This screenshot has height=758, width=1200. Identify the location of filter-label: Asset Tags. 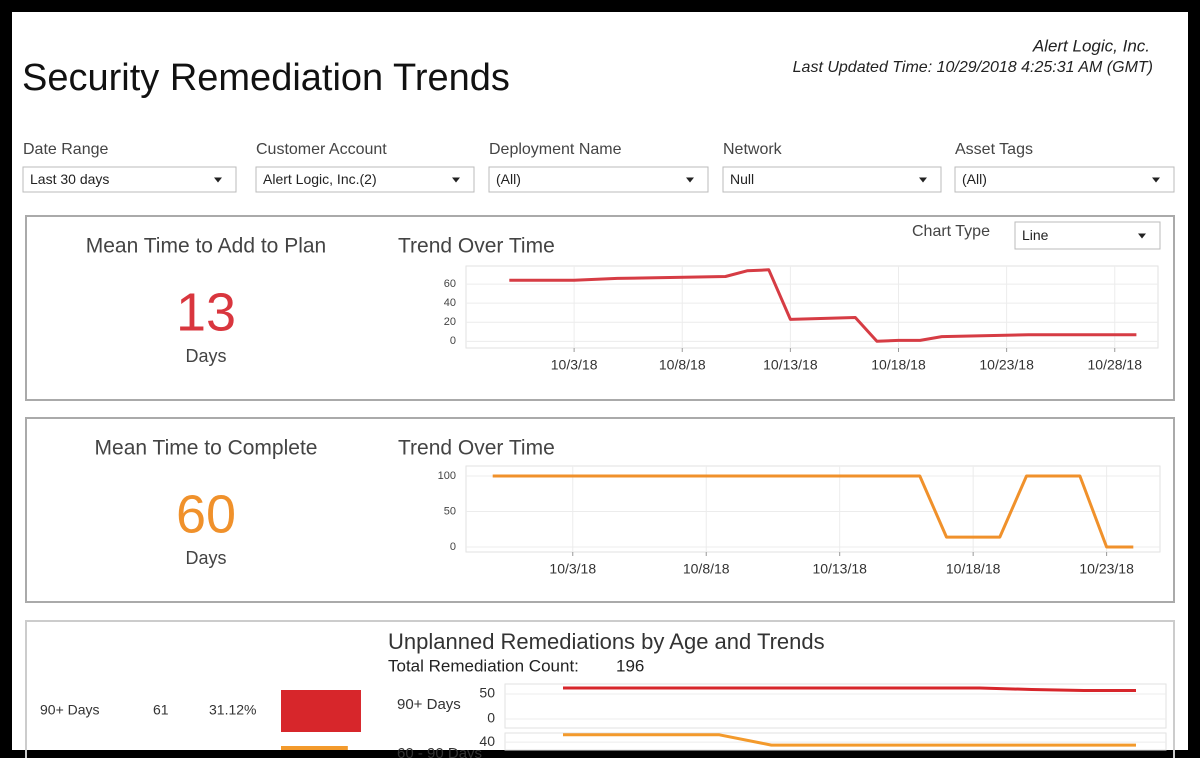
(994, 149).